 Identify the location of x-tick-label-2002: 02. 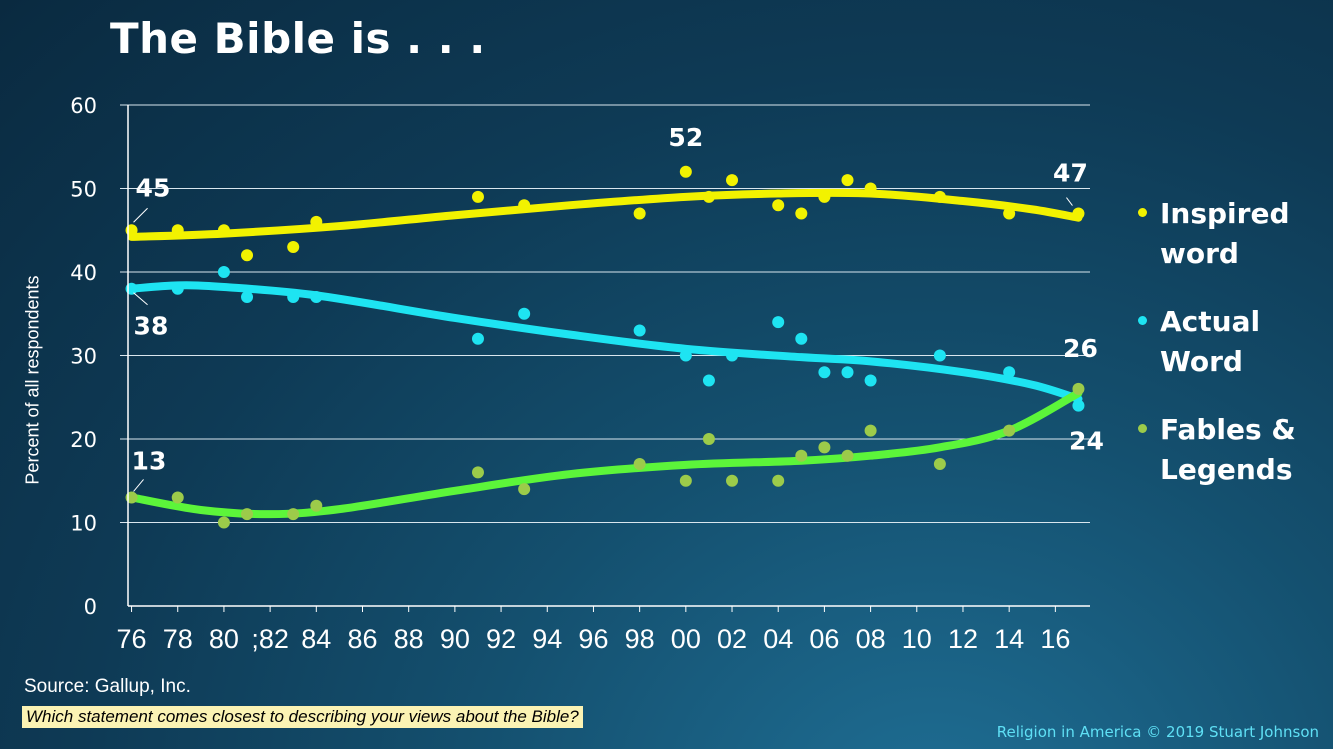
(732, 639).